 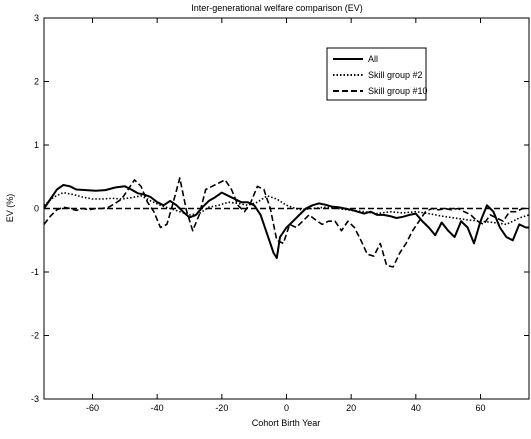 I want to click on y-tick-label: 3, so click(x=36, y=18).